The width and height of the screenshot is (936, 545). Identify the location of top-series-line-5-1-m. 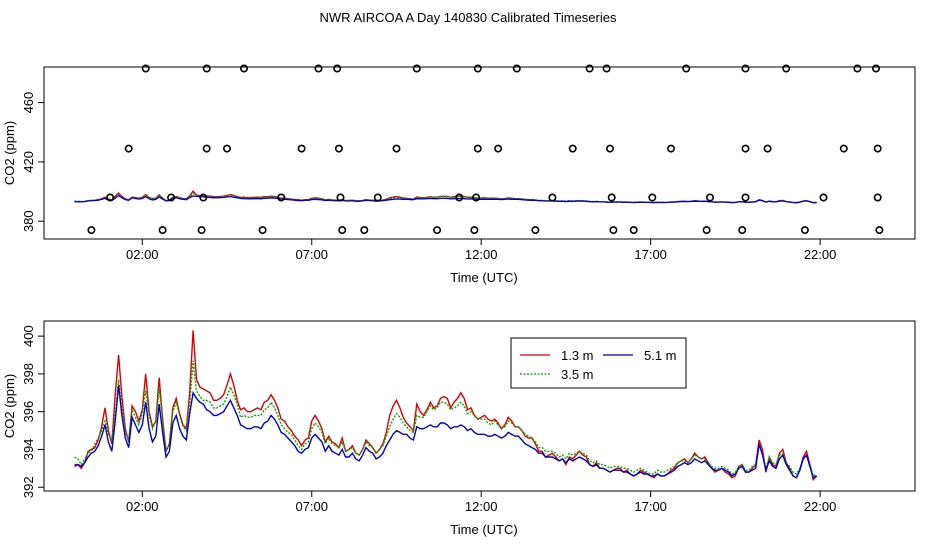
(445, 199).